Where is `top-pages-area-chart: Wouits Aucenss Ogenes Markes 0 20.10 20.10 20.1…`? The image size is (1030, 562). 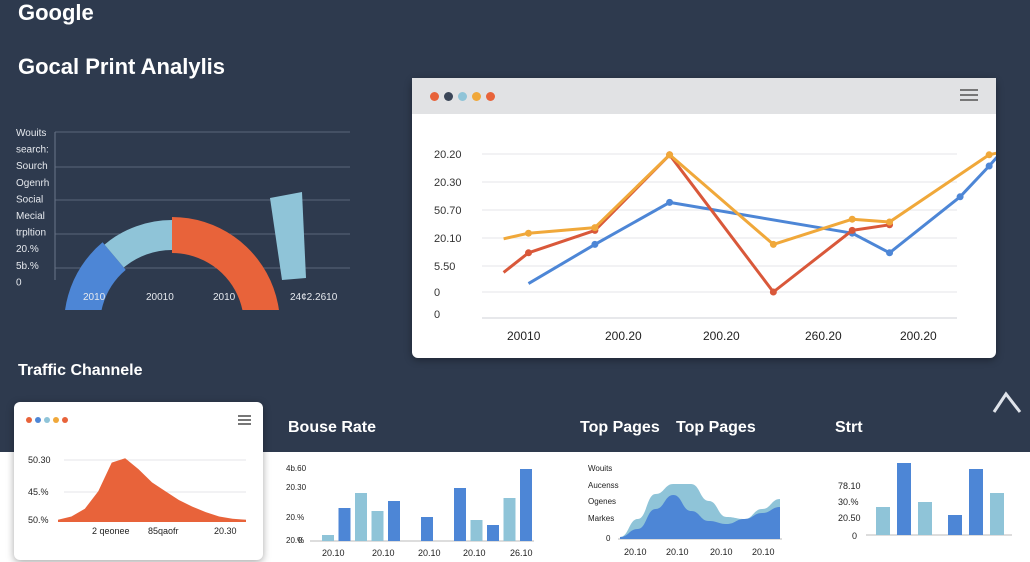 top-pages-area-chart: Wouits Aucenss Ogenes Markes 0 20.10 20.10 20.1… is located at coordinates (685, 510).